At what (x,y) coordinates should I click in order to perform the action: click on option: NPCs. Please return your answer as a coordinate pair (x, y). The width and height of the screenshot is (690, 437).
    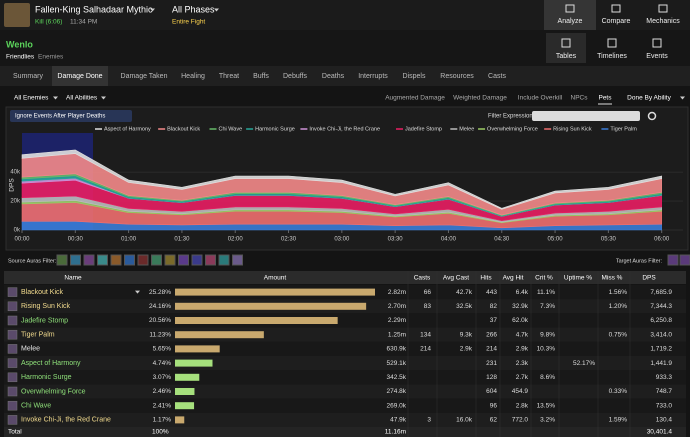
    Looking at the image, I should click on (580, 98).